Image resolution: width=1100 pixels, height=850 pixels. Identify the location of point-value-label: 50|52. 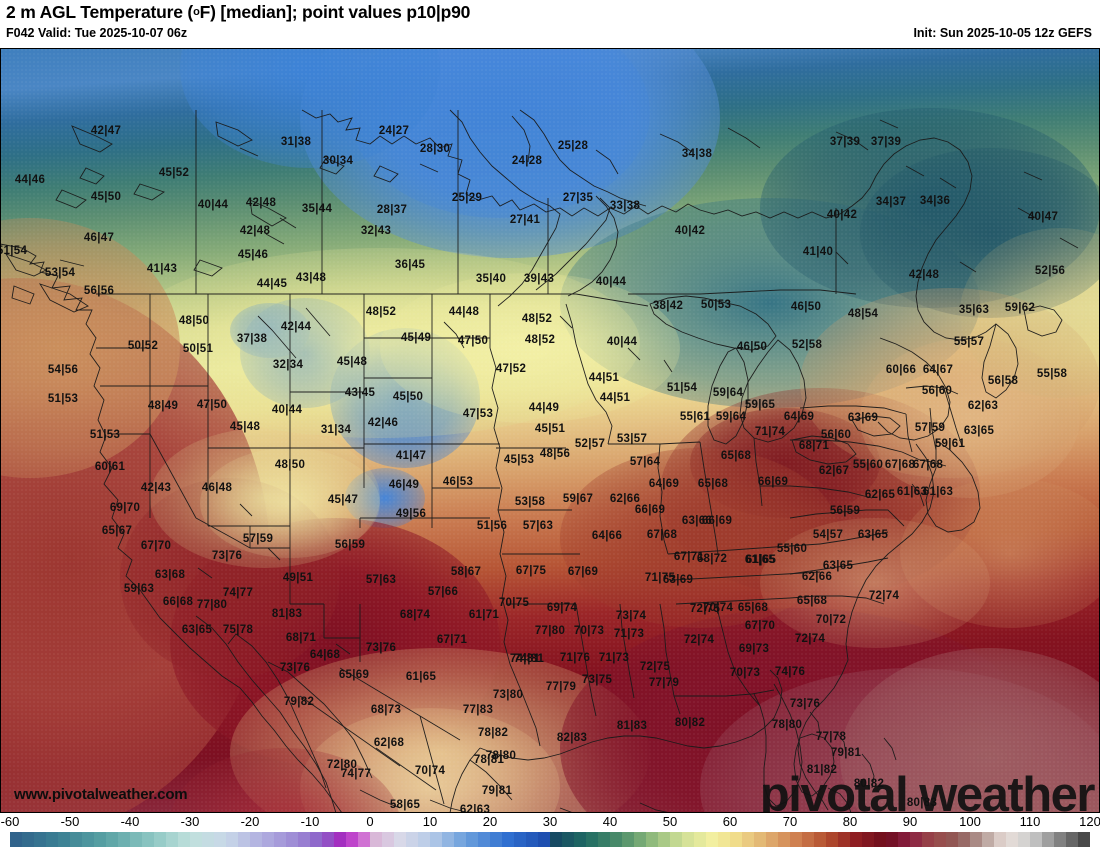
(143, 346).